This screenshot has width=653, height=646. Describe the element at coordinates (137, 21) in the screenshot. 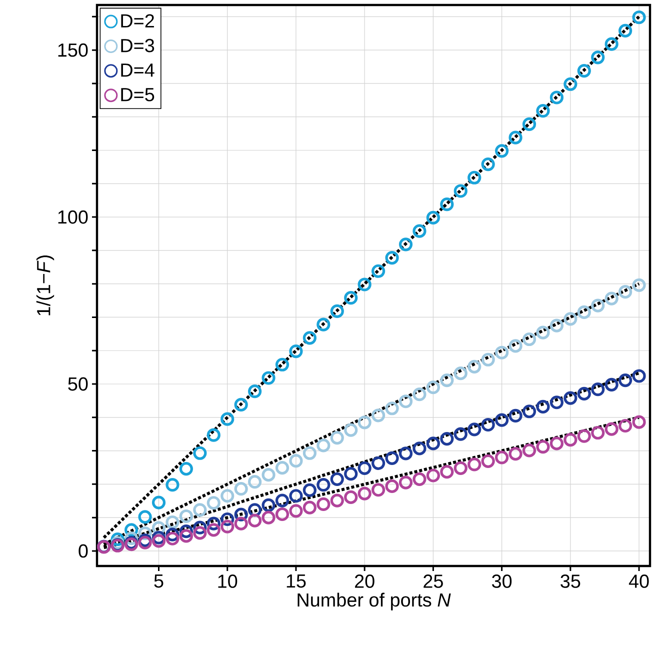

I see `legend-label: D=2` at that location.